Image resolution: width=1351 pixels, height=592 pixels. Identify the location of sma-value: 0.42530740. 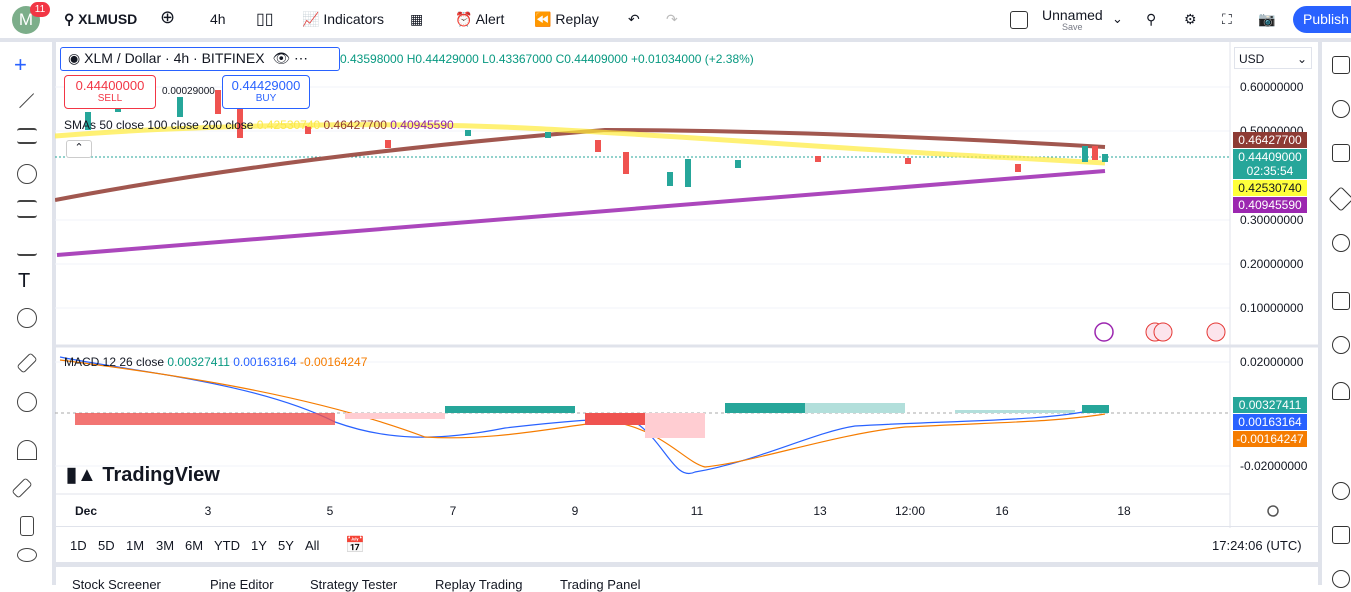
(288, 125).